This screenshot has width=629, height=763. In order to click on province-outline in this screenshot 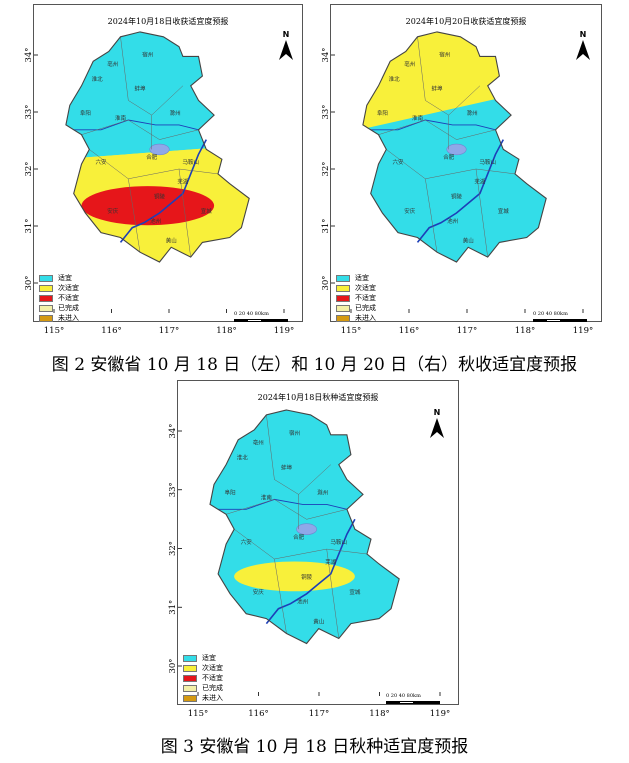, I will do `click(304, 527)`.